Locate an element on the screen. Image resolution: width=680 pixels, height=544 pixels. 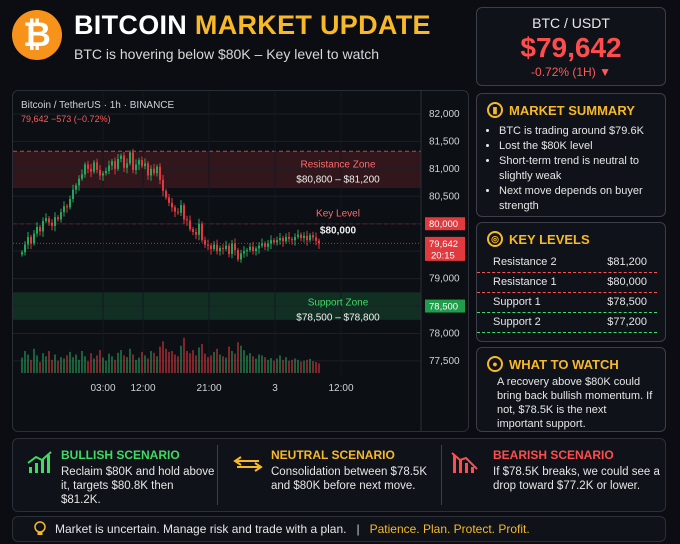
footer-motto: Patience. Plan. Protect. Profit. is located at coordinates (449, 529).